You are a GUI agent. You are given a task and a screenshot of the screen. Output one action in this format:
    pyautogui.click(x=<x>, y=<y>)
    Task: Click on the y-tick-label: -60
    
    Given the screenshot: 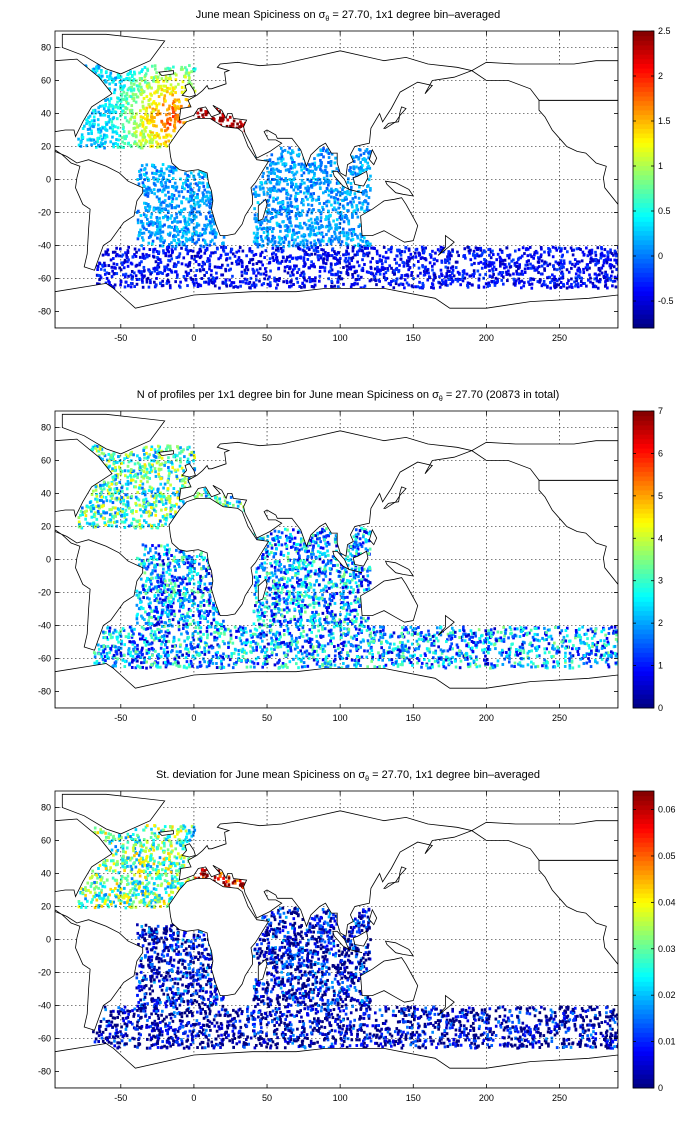 What is the action you would take?
    pyautogui.click(x=44, y=279)
    